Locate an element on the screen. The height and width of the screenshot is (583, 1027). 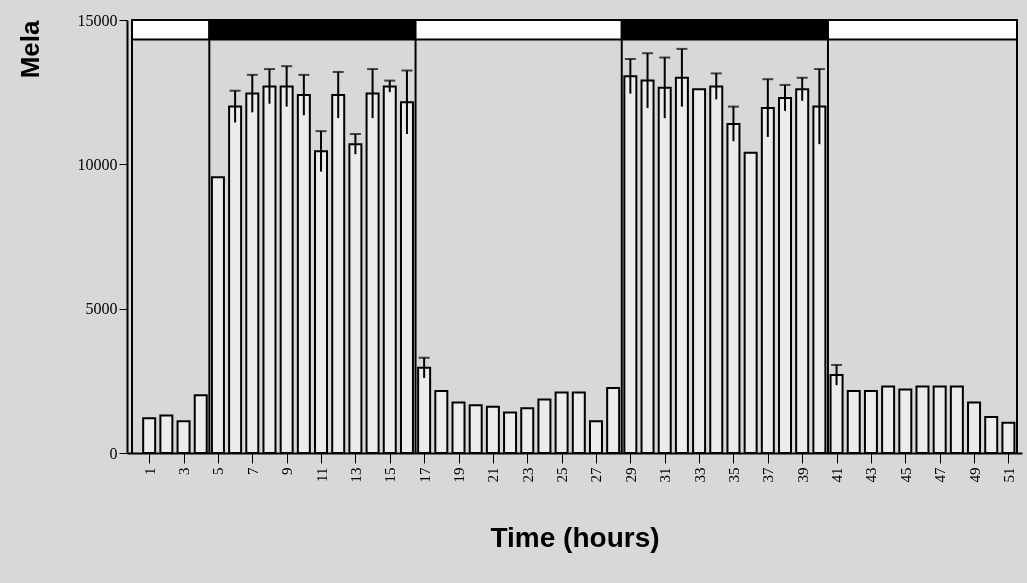
x-tick-label: 5 is located at coordinates (218, 471).